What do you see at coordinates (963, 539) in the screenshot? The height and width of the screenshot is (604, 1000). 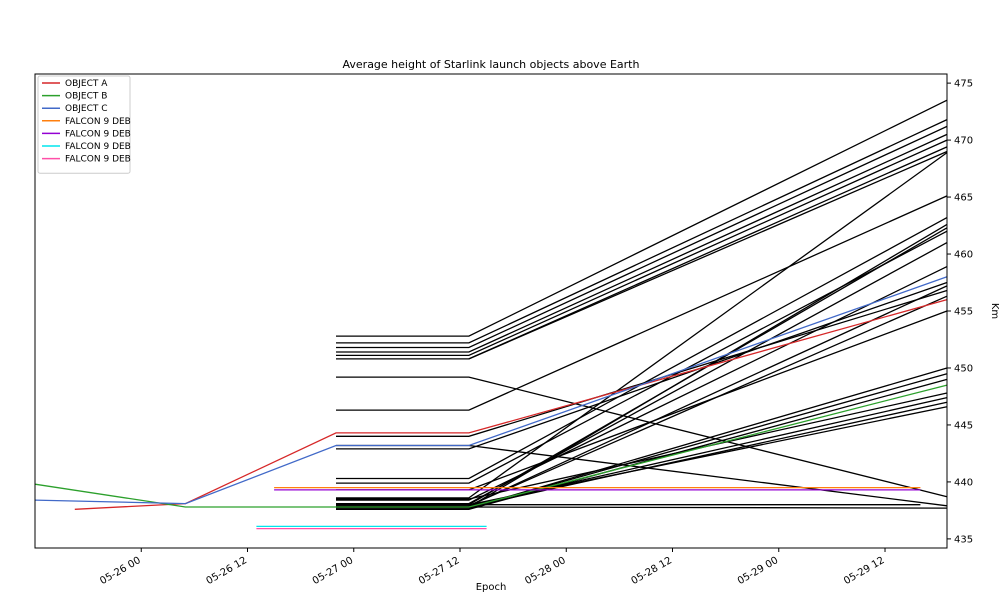 I see `y-tick-label: 435` at bounding box center [963, 539].